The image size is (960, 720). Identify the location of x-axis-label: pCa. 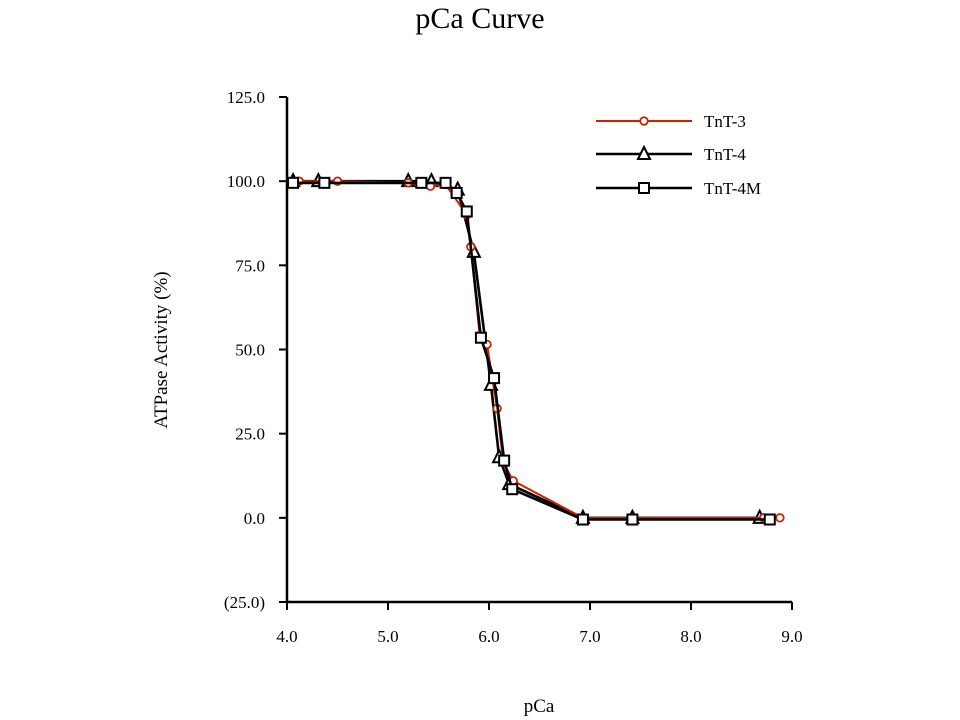
(539, 706).